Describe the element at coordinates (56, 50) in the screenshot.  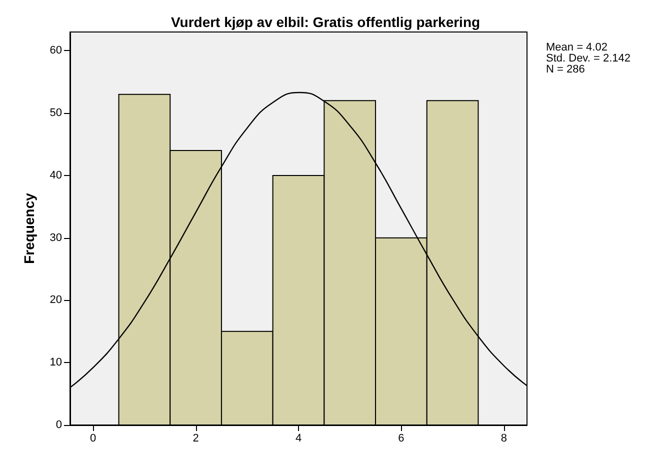
I see `y-tick-label: 60` at that location.